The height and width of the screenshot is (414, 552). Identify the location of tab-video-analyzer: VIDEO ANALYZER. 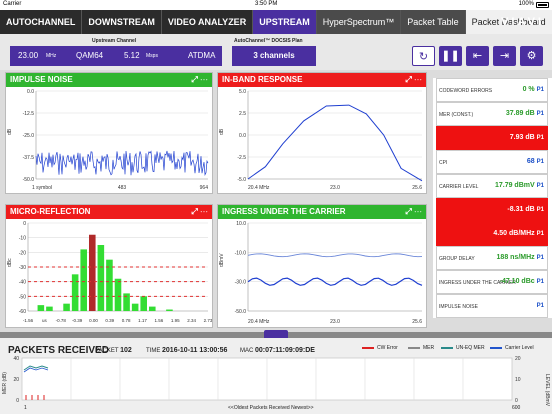
(208, 22).